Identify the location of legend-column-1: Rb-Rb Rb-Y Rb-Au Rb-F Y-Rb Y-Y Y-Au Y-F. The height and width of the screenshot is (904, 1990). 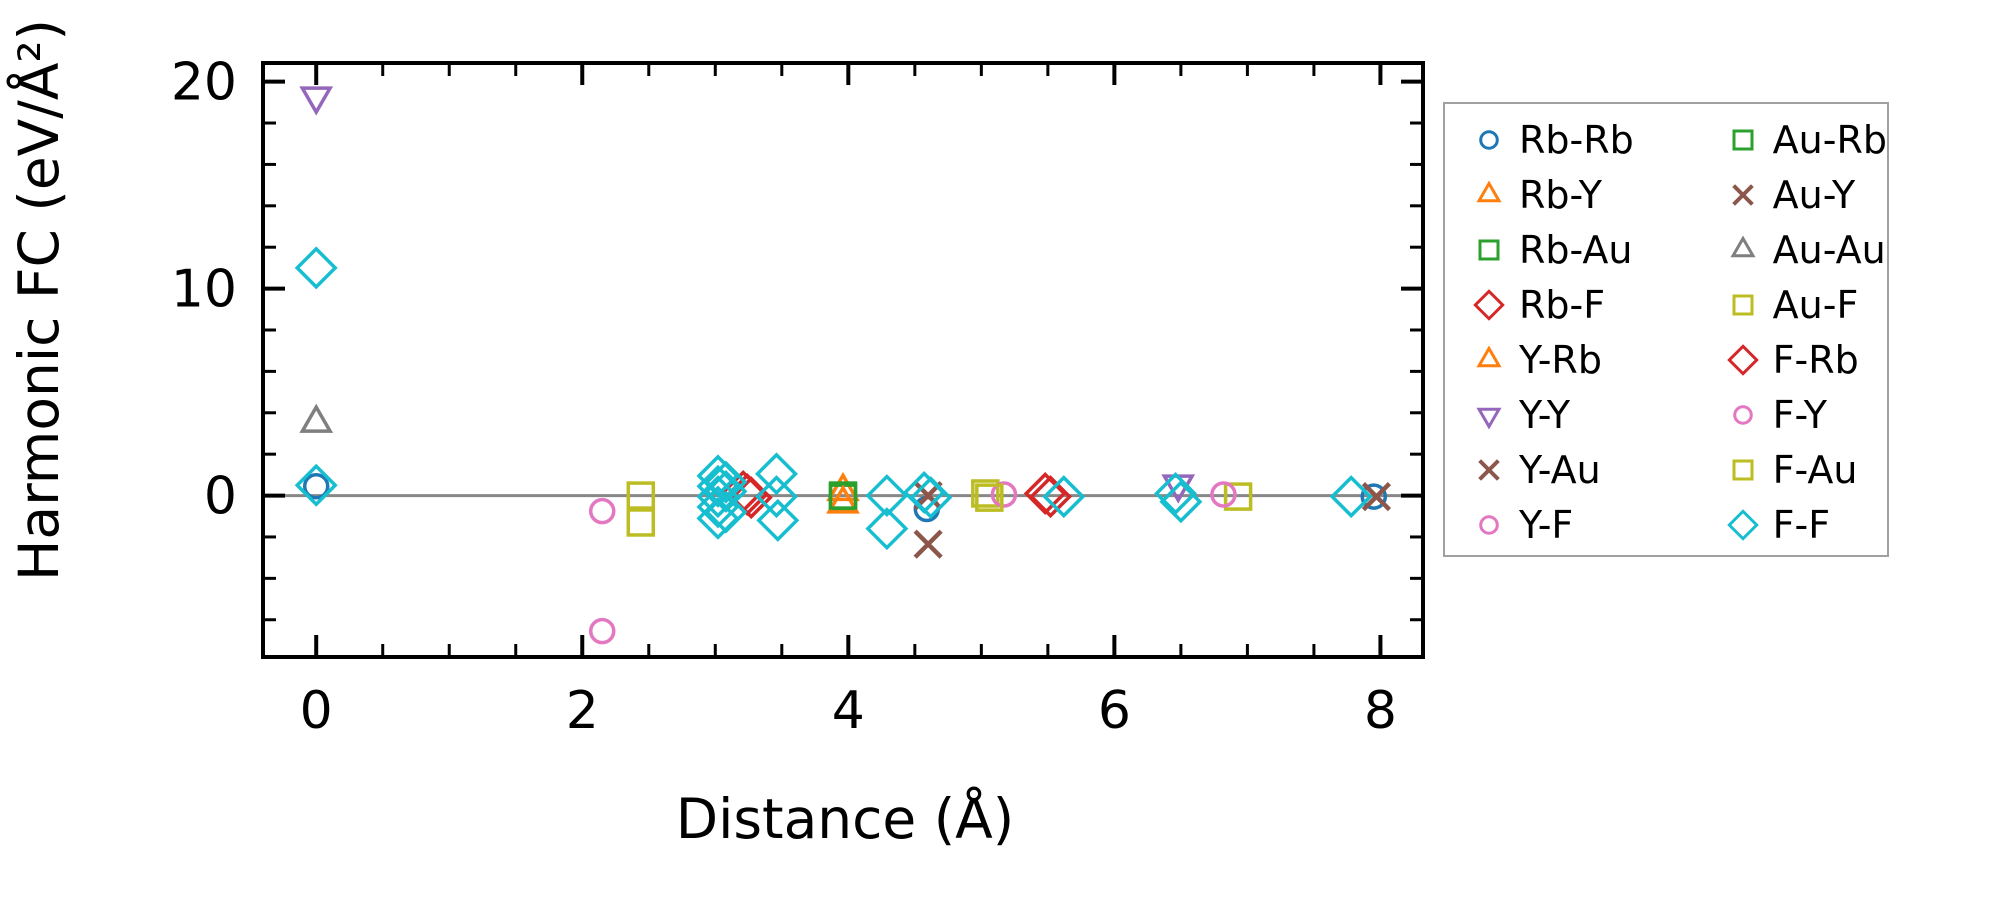
(1596, 333).